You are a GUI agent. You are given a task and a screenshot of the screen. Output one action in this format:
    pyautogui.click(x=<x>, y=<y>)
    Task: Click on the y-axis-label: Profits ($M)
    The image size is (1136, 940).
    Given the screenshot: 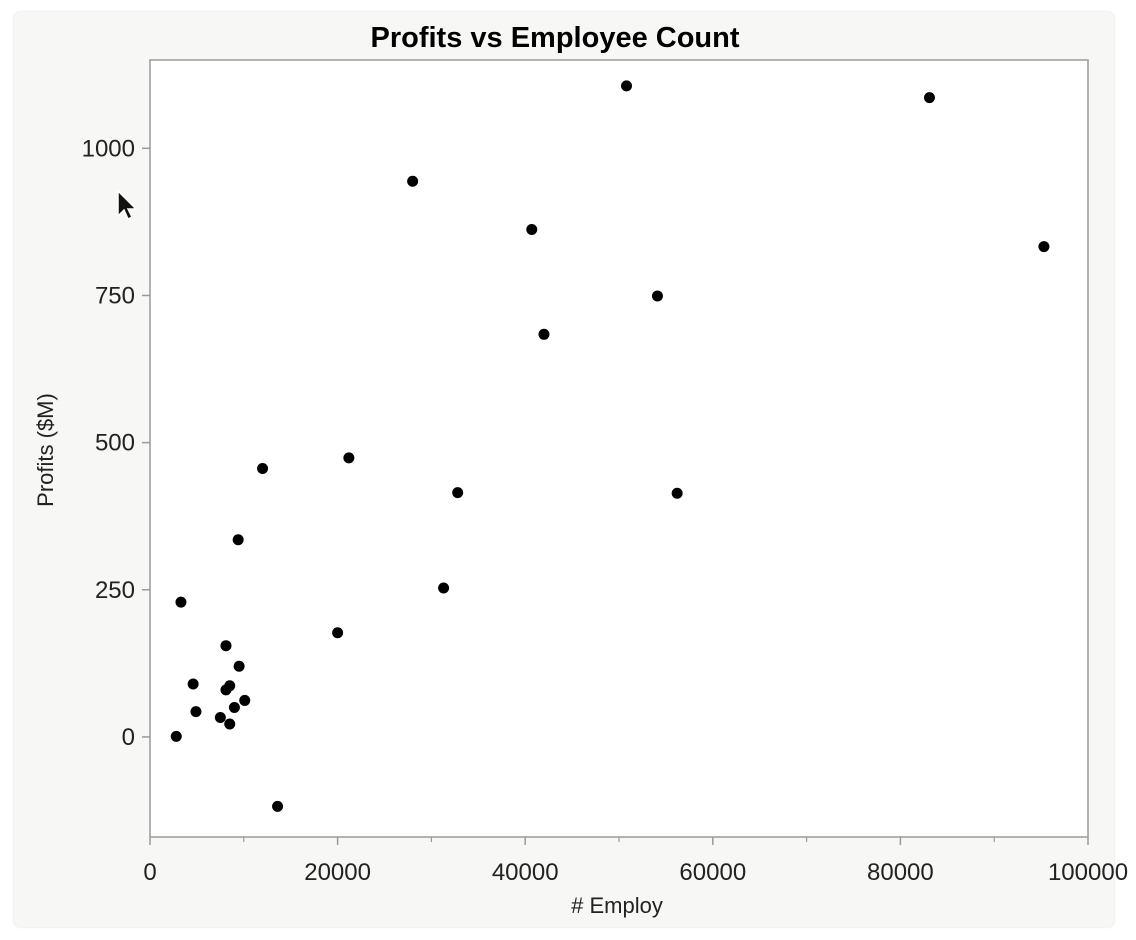 What is the action you would take?
    pyautogui.click(x=45, y=450)
    